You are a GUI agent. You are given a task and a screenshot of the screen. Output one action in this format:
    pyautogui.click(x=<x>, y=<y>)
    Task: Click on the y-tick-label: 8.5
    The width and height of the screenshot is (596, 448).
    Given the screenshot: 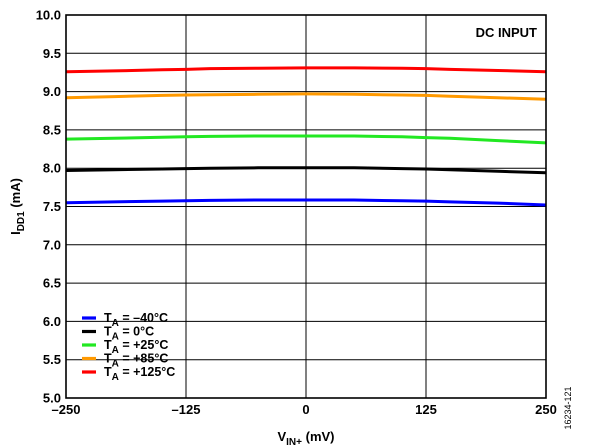 What is the action you would take?
    pyautogui.click(x=52, y=129)
    